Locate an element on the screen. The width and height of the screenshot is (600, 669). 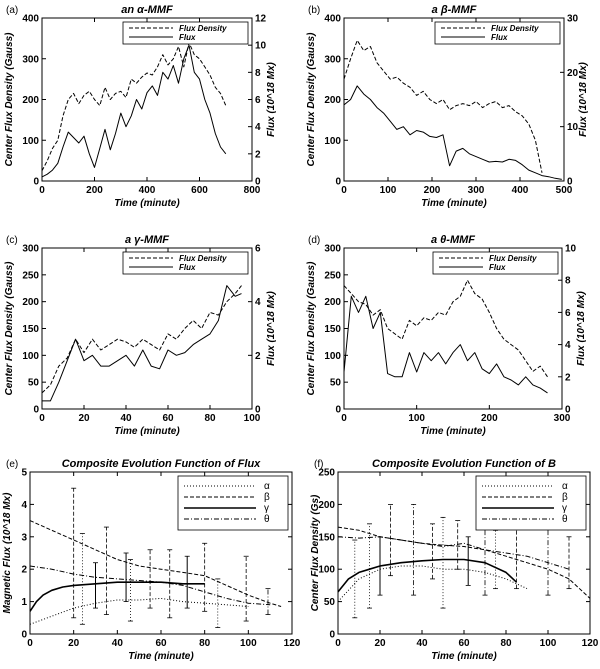
y-tick-label: 2 is located at coordinates (24, 570).